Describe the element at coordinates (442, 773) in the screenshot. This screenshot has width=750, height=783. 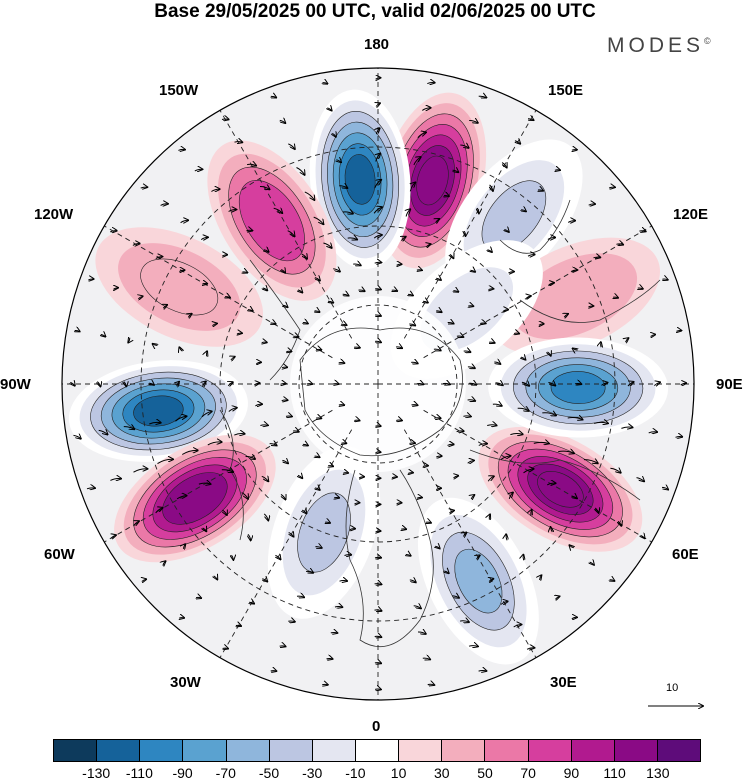
I see `colorbar-tick-label: 30` at that location.